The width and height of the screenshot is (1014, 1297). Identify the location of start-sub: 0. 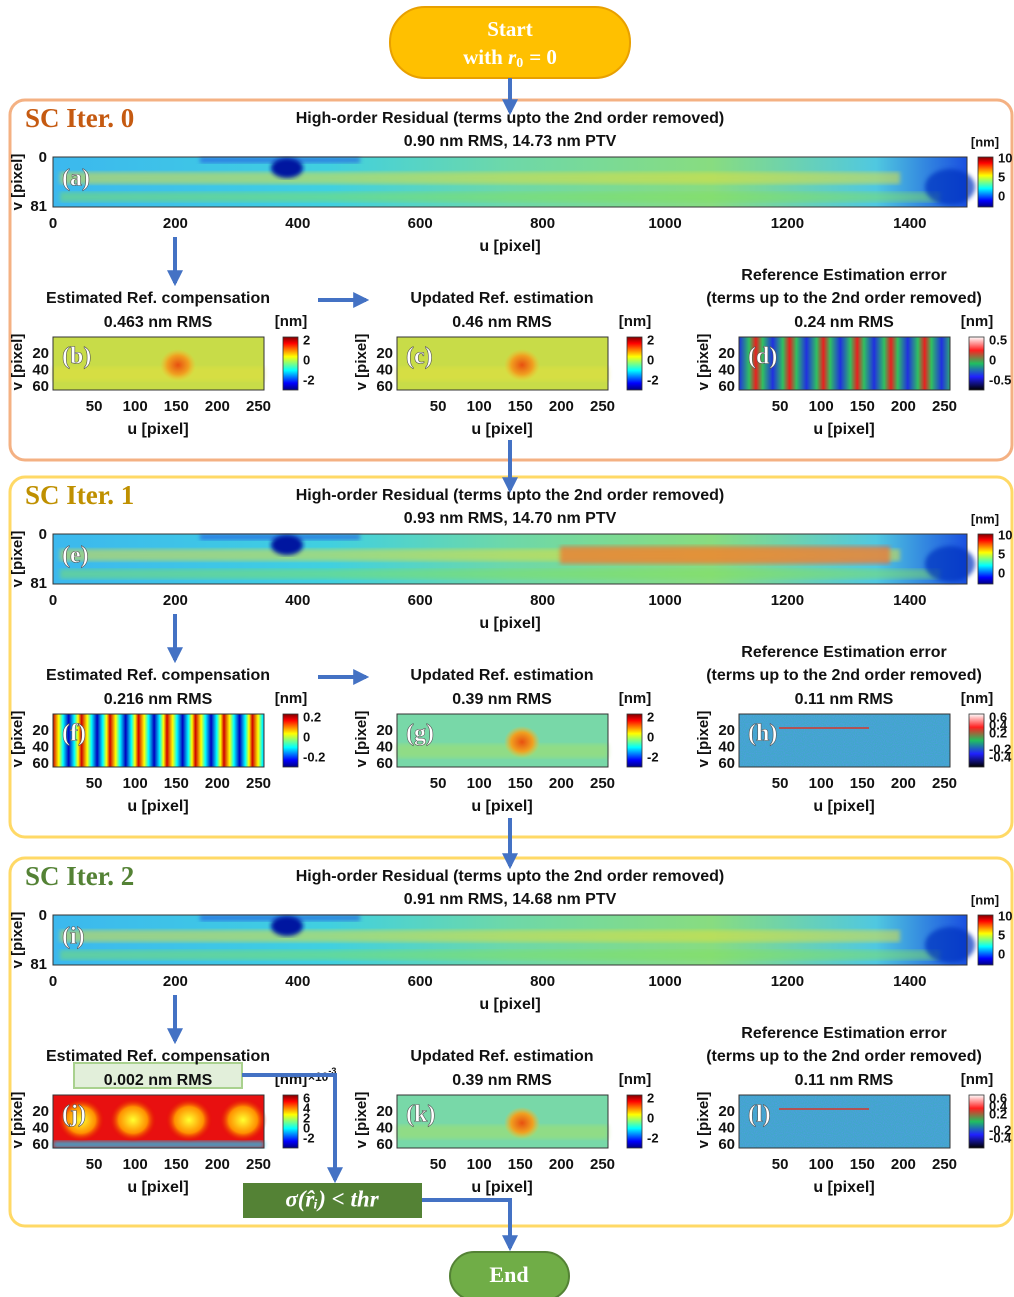
(519, 63).